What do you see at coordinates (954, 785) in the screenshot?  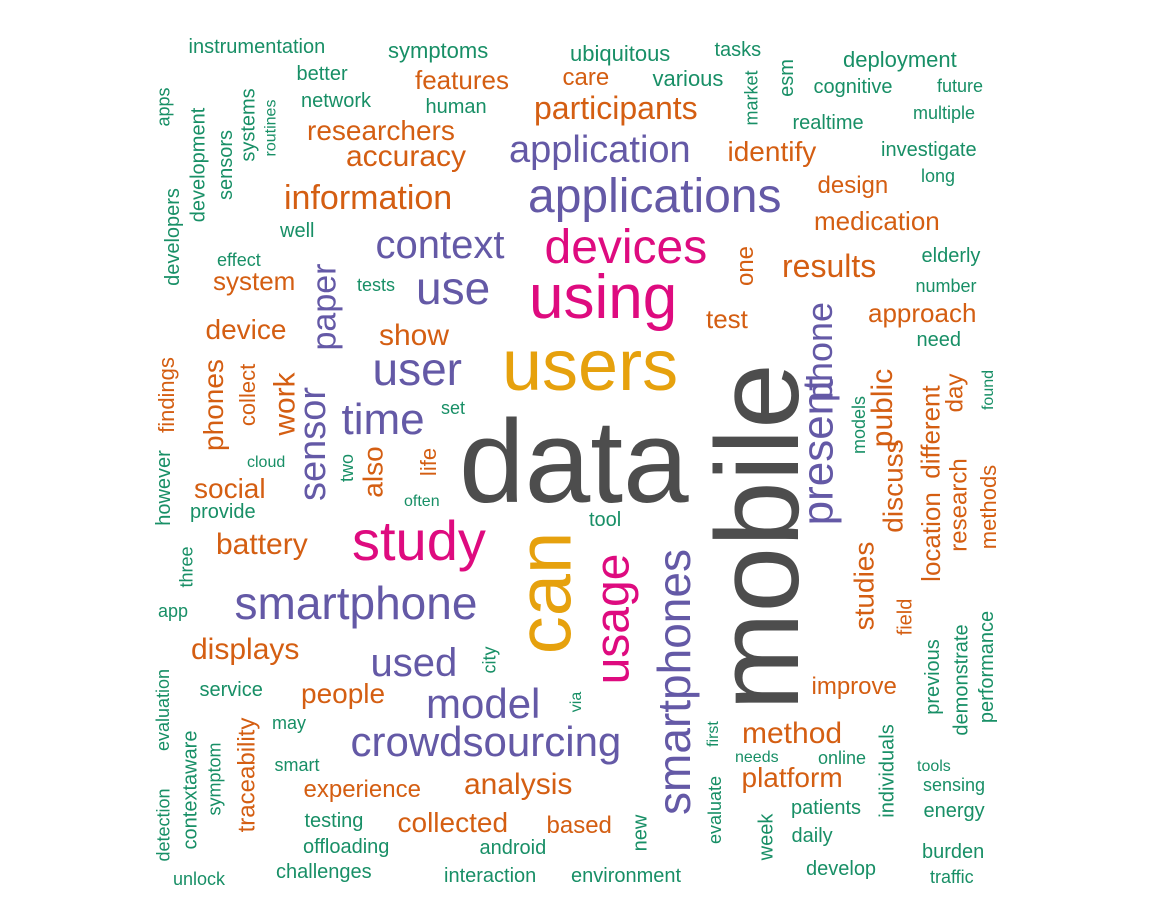 I see `word-sensing: sensing` at bounding box center [954, 785].